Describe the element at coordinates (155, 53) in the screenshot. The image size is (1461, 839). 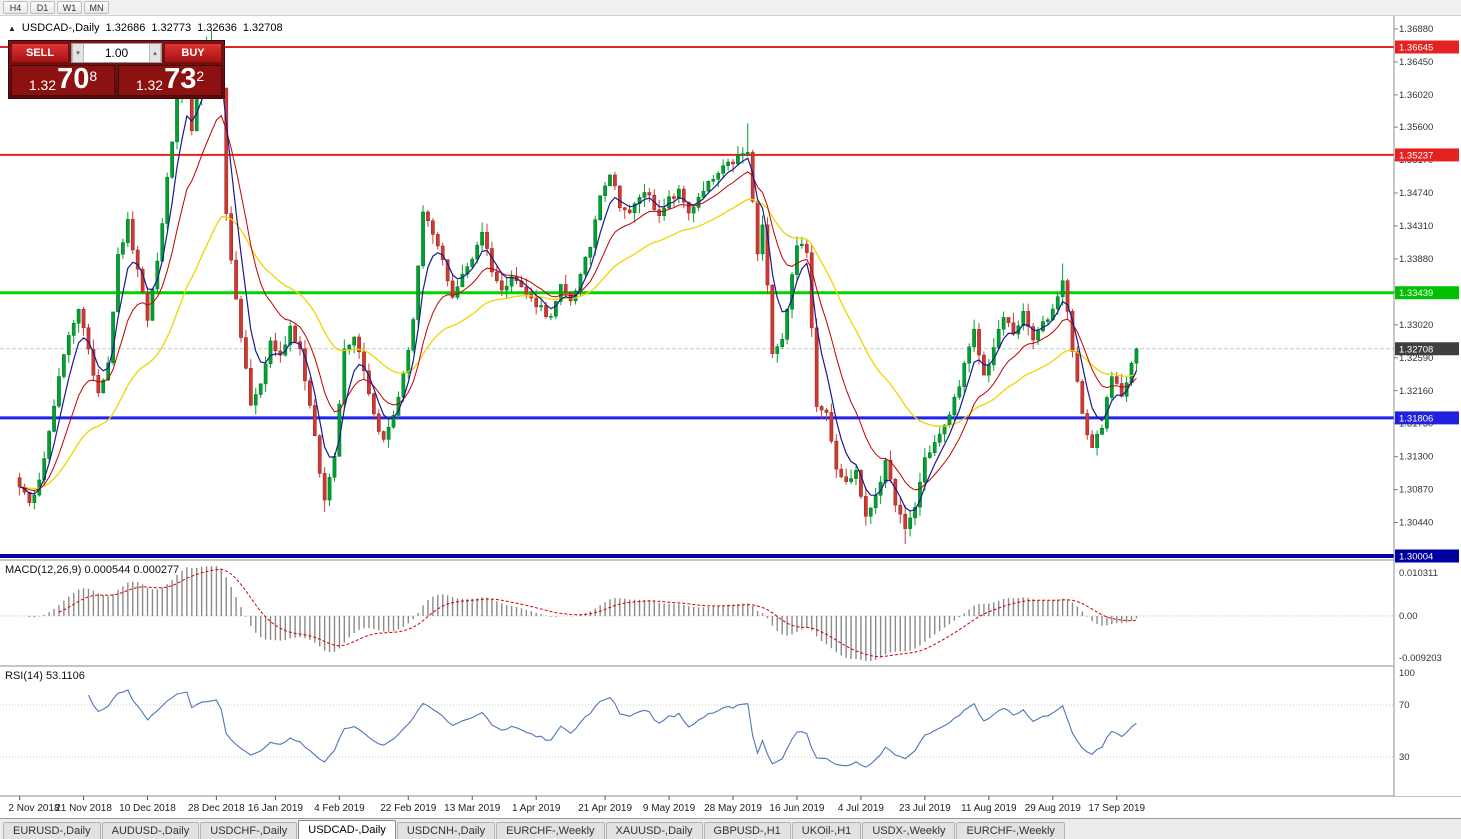
I see `volume-increase-icon: ▴` at that location.